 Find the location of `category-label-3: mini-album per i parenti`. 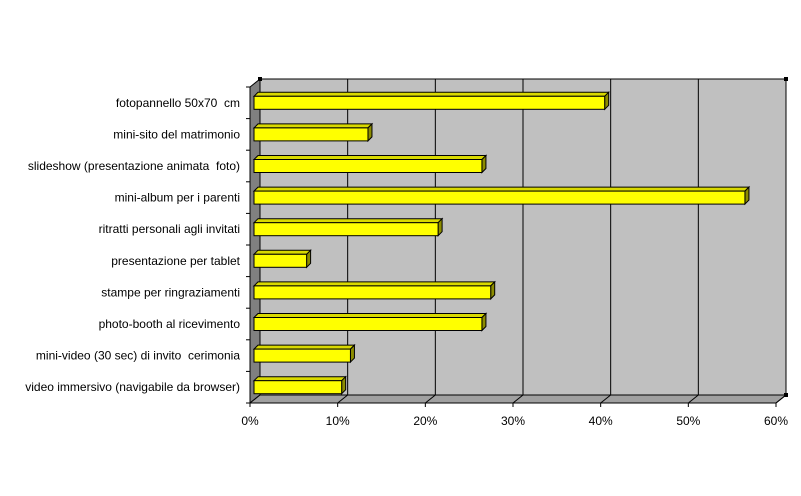

category-label-3: mini-album per i parenti is located at coordinates (177, 198).